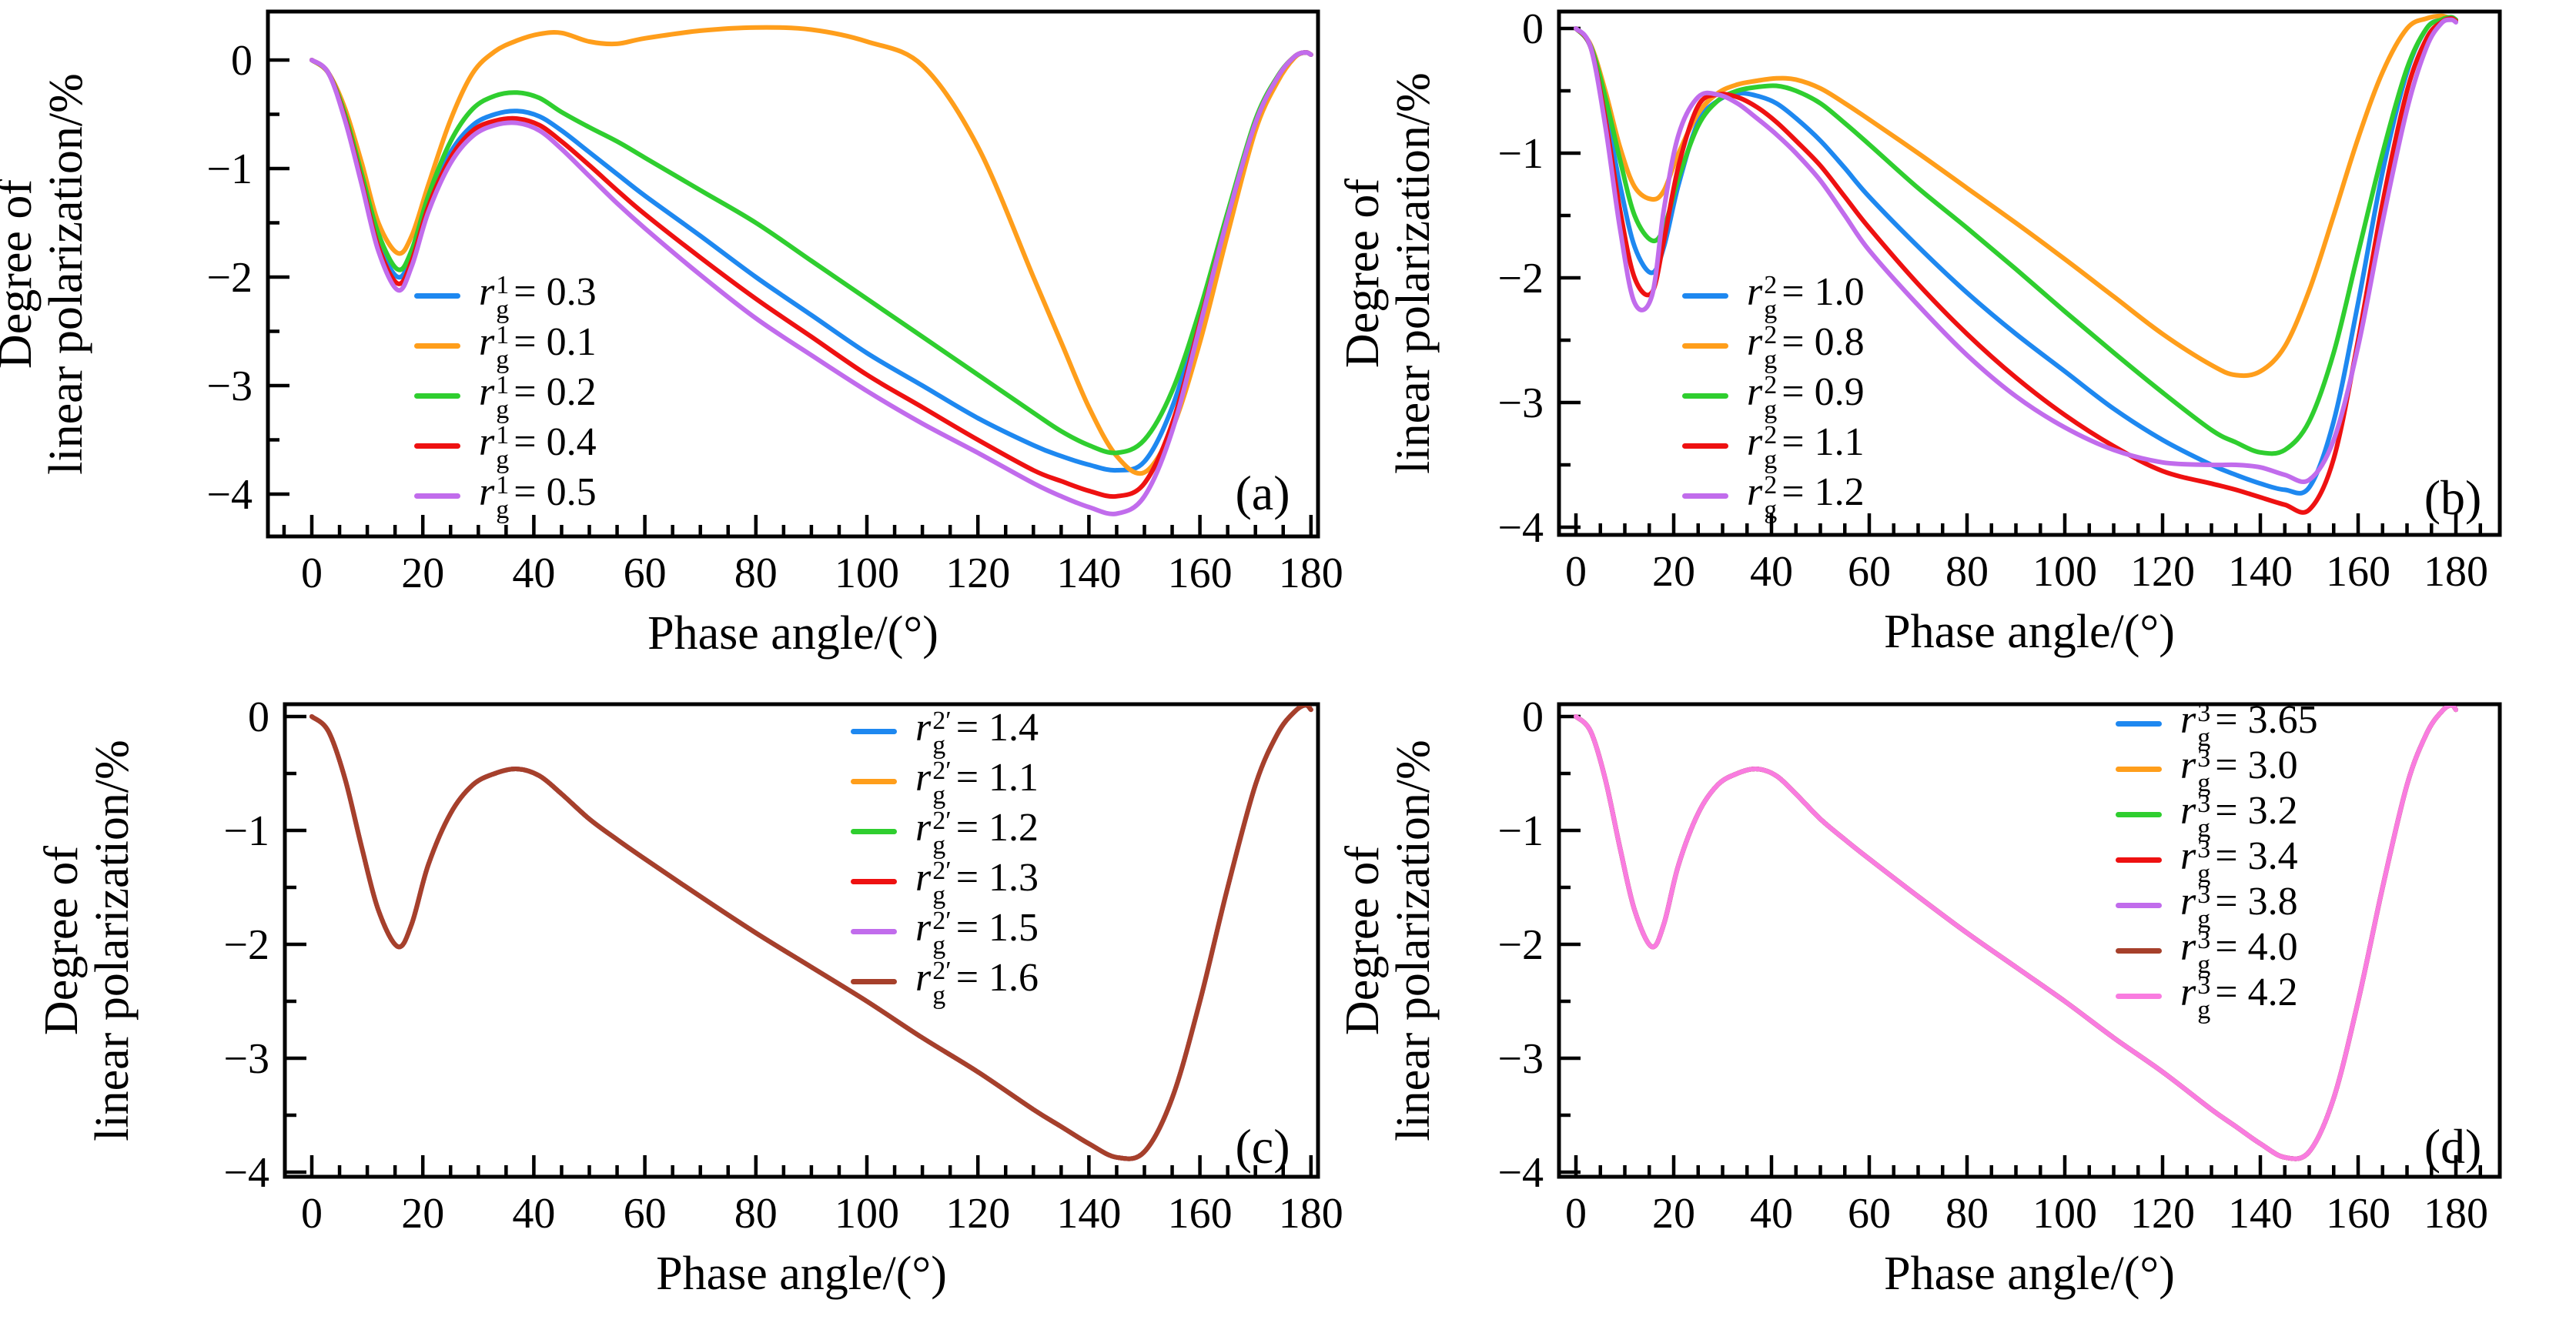 The image size is (2576, 1333). I want to click on curve-rg3-4.0, so click(2016, 933).